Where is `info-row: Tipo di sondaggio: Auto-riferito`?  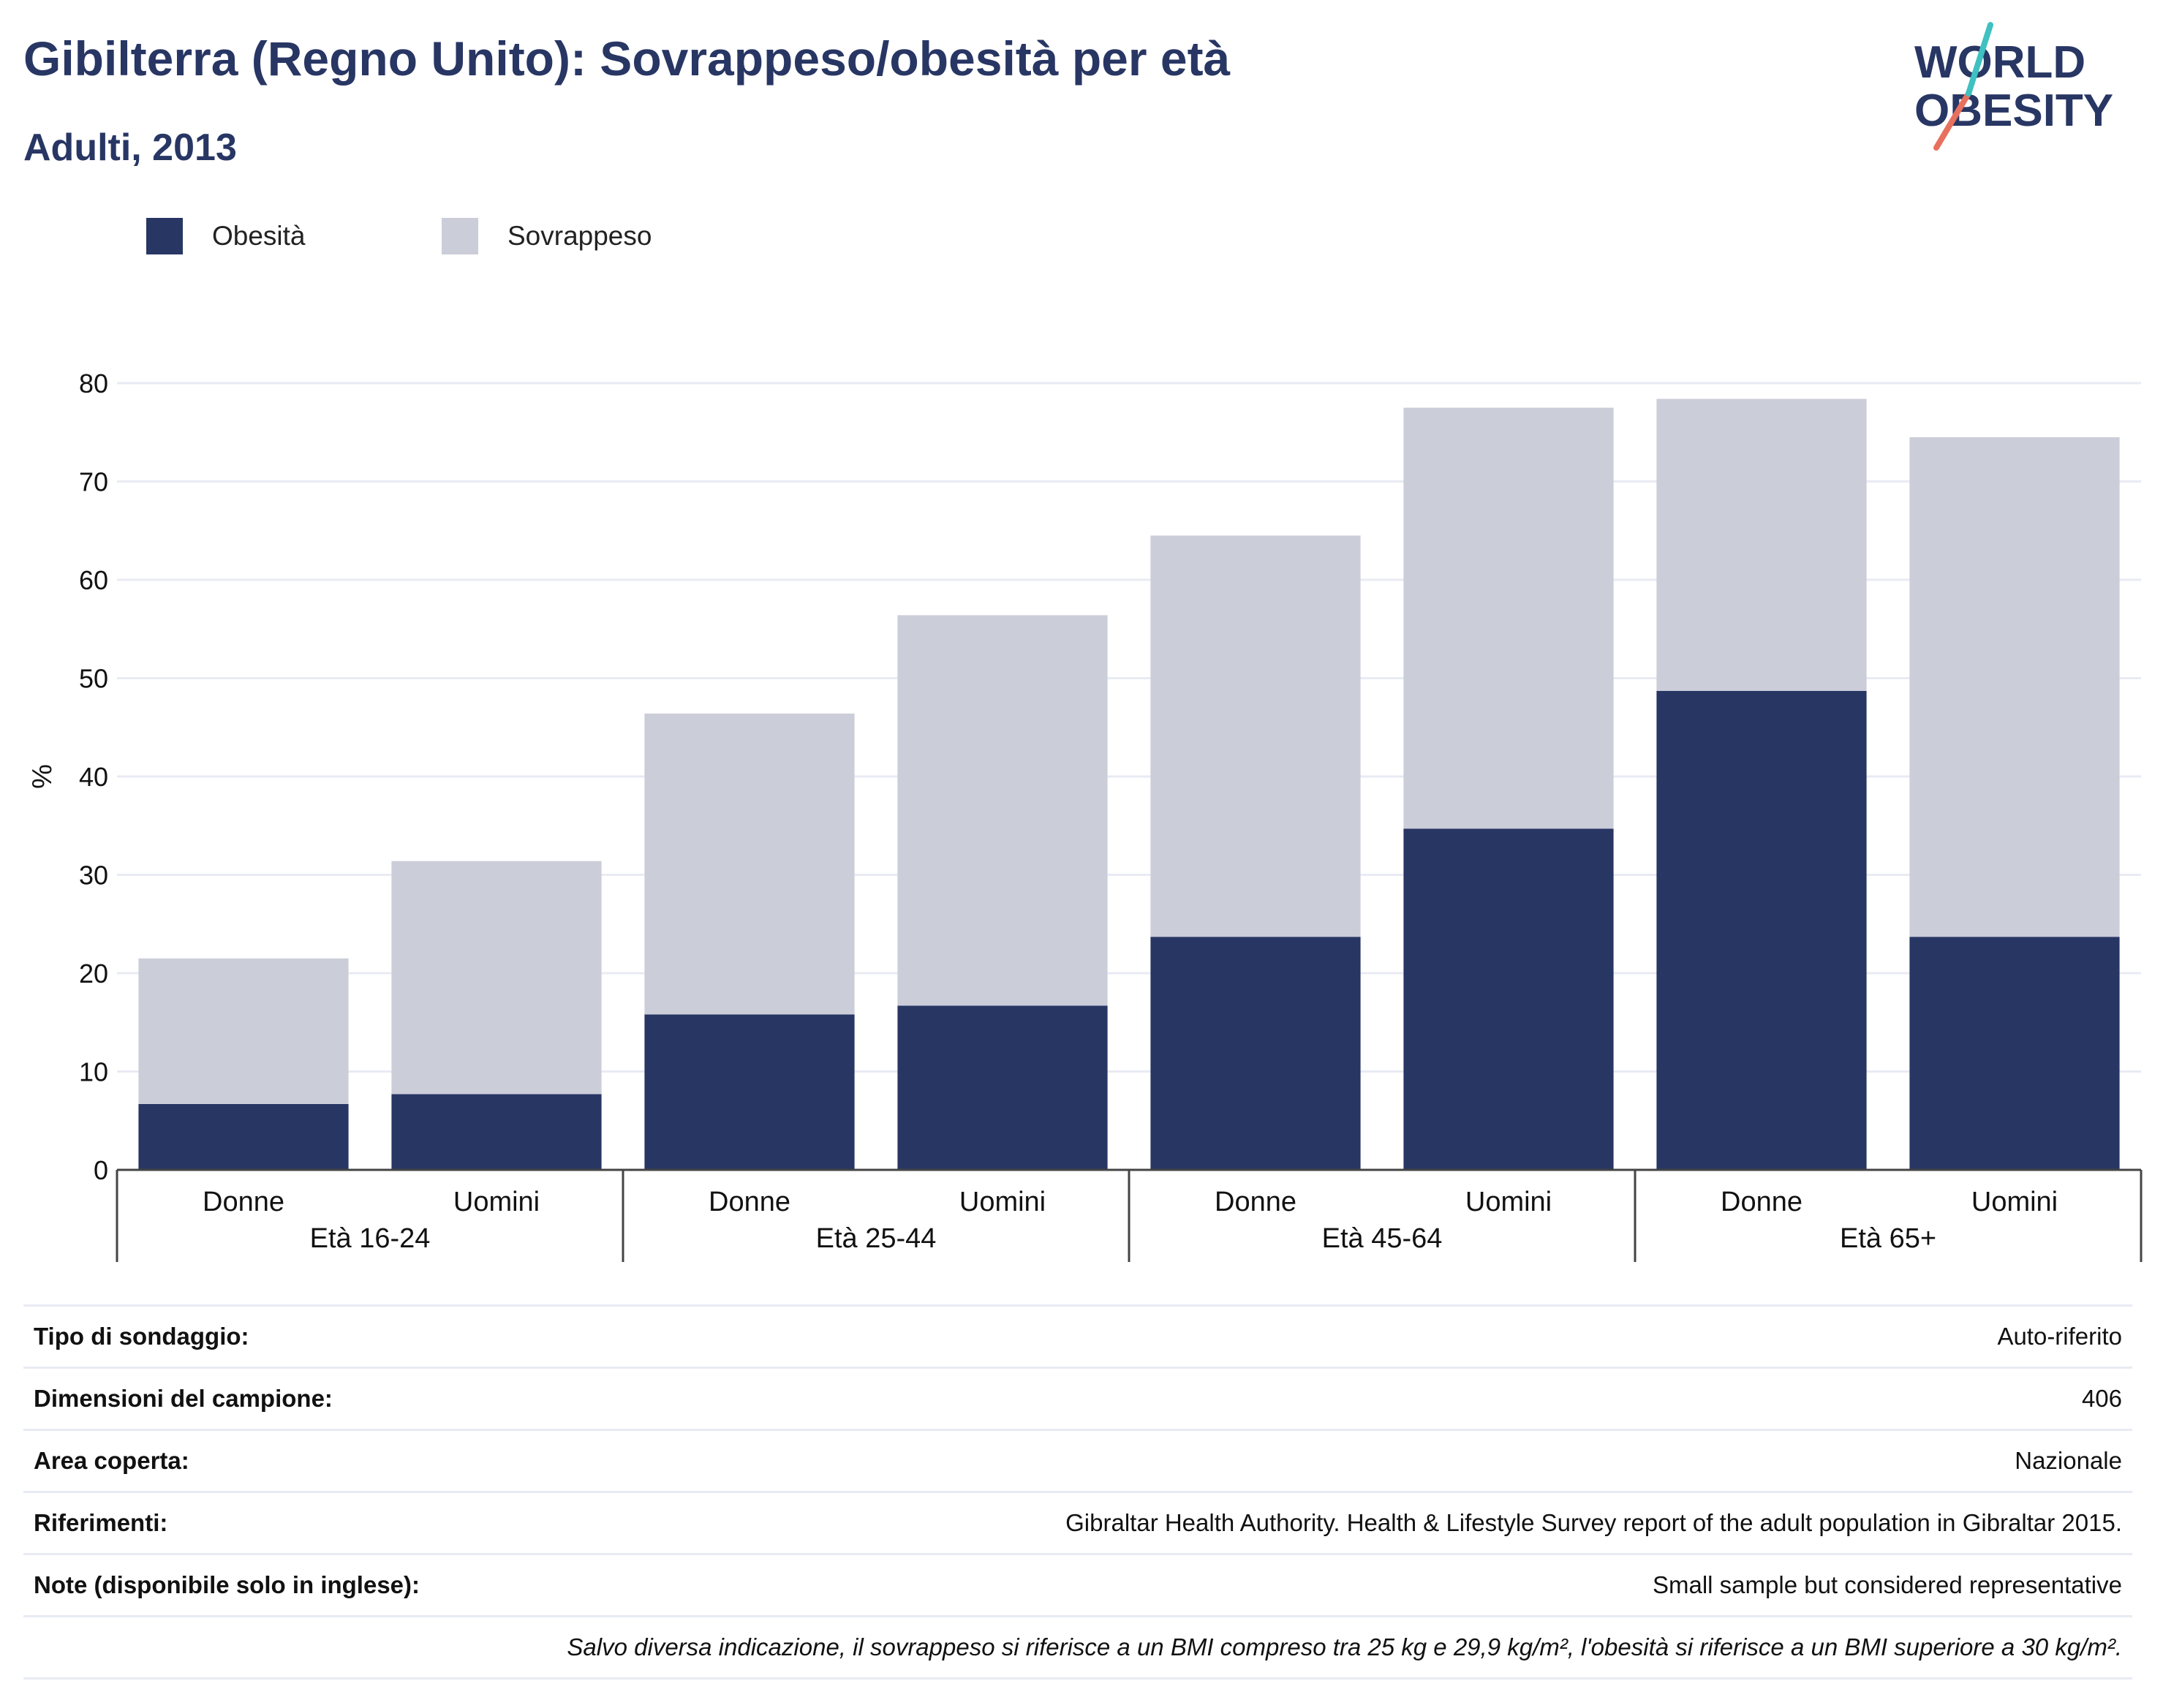
info-row: Tipo di sondaggio: Auto-riferito is located at coordinates (1078, 1336).